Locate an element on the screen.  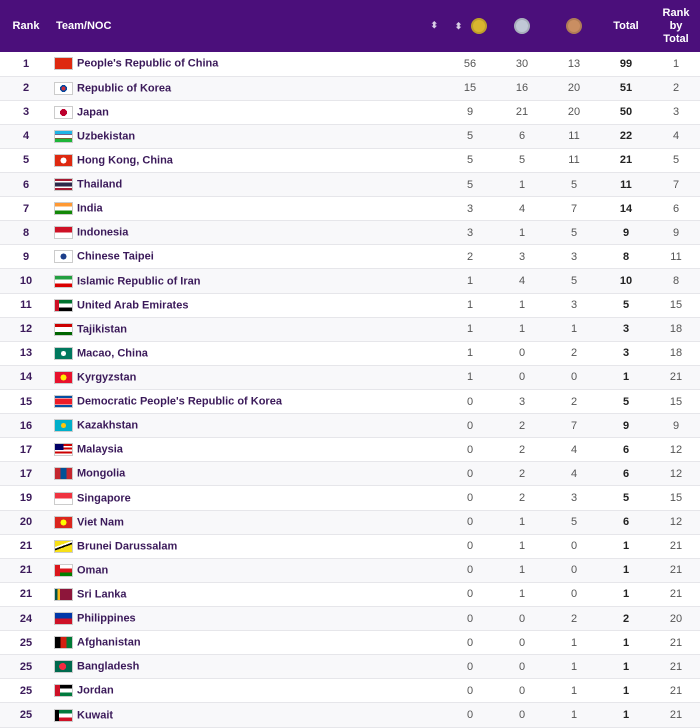
table-row: 25 Bangladesh 0 0 1 1 21 is located at coordinates (350, 666).